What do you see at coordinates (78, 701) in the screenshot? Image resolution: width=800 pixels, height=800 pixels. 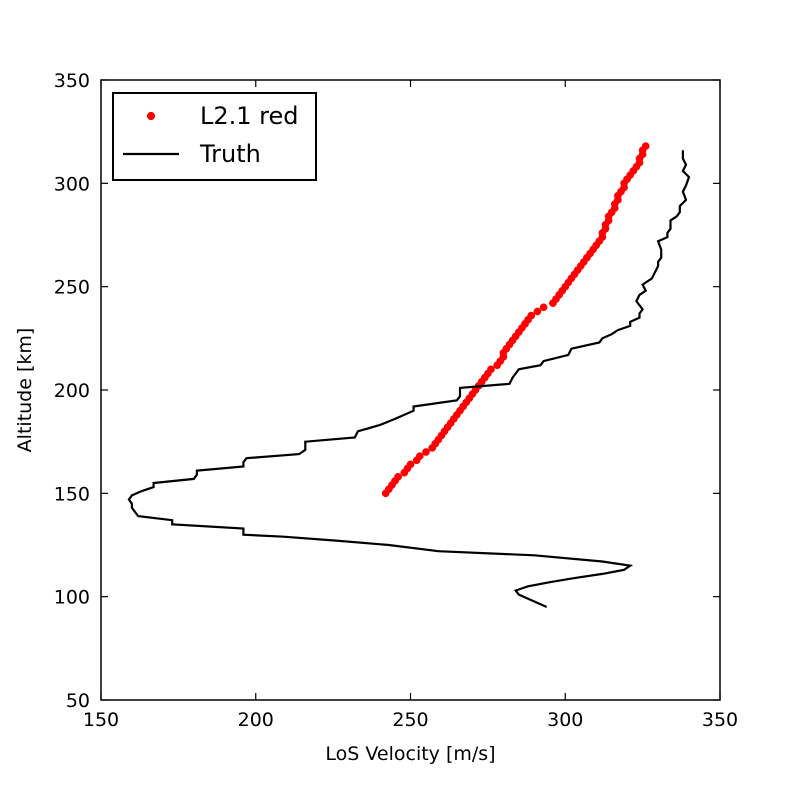 I see `y-tick-label: 50` at bounding box center [78, 701].